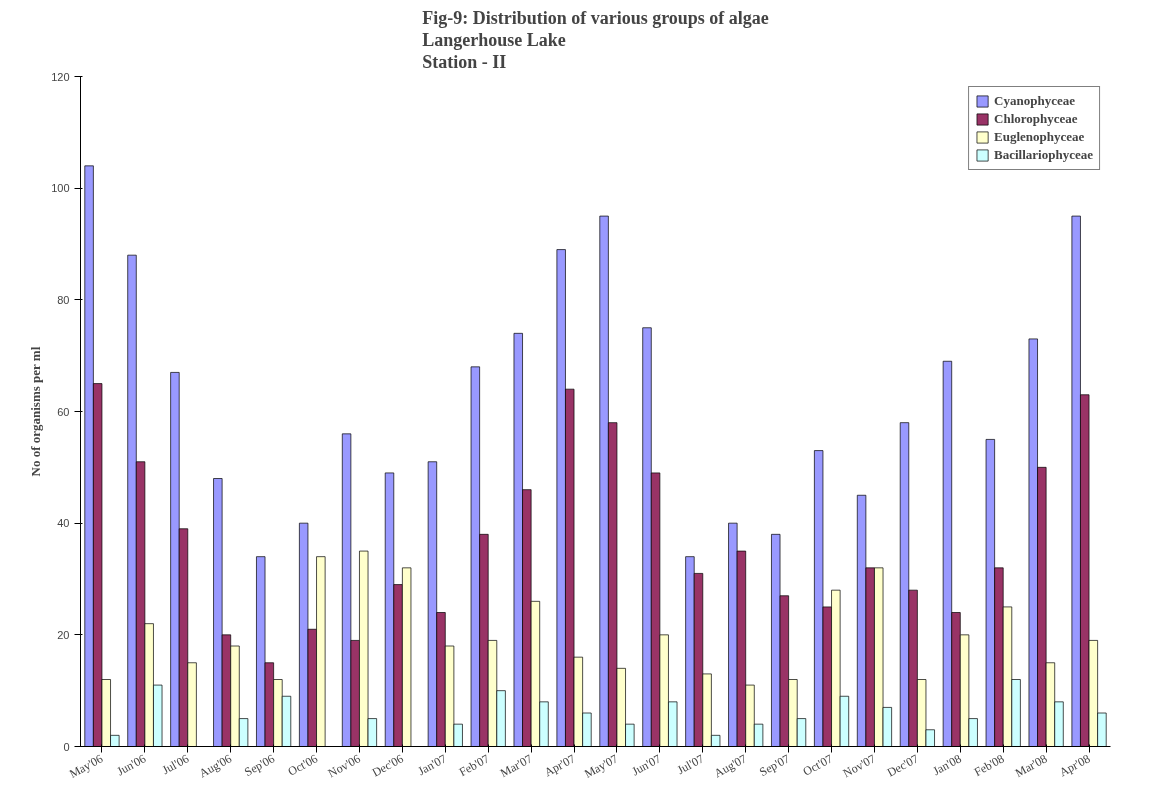 This screenshot has height=809, width=1162. What do you see at coordinates (63, 634) in the screenshot?
I see `y-tick-label: 20` at bounding box center [63, 634].